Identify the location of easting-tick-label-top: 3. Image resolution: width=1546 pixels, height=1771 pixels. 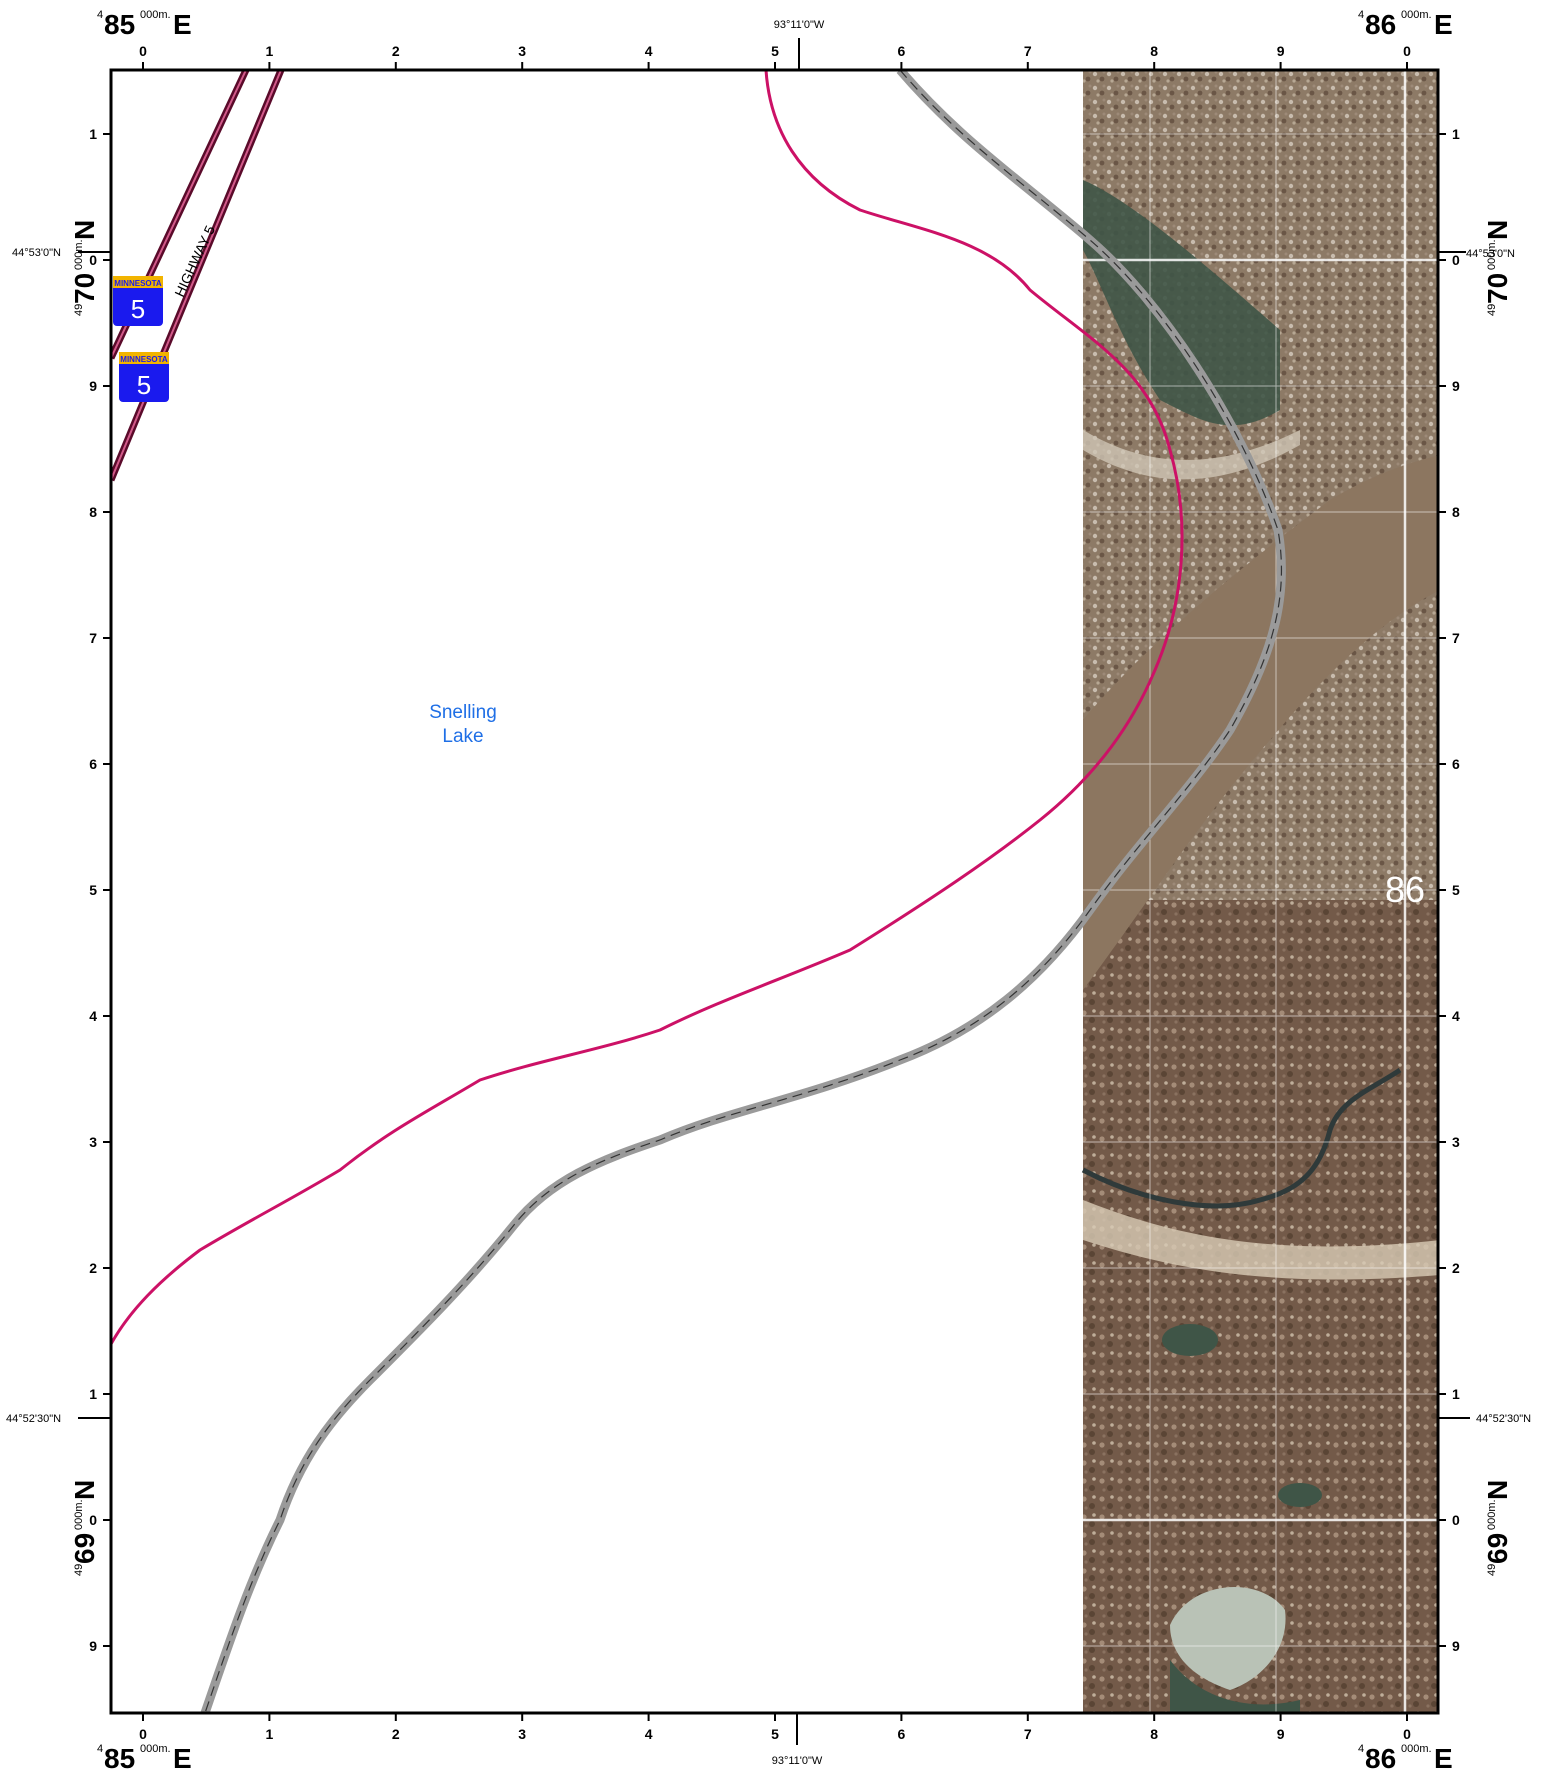
(522, 51).